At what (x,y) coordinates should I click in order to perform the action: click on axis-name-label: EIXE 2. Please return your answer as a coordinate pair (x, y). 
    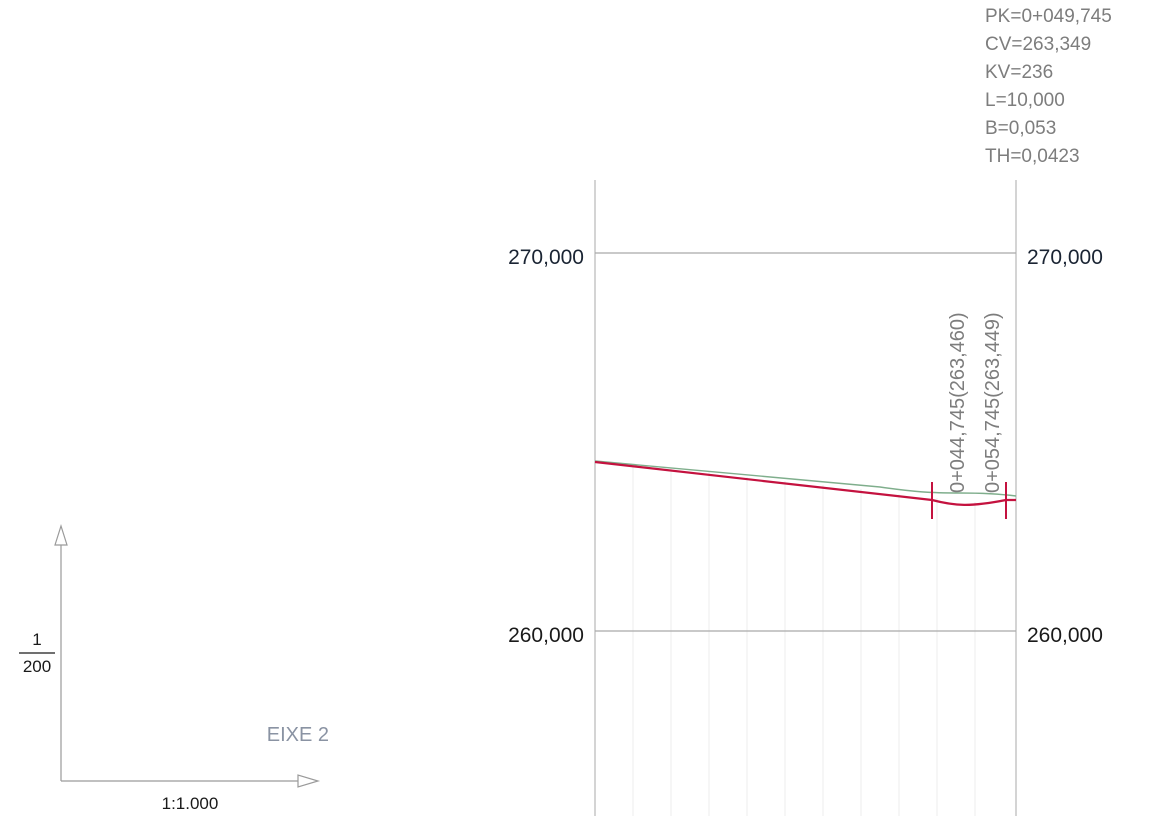
    Looking at the image, I should click on (298, 735).